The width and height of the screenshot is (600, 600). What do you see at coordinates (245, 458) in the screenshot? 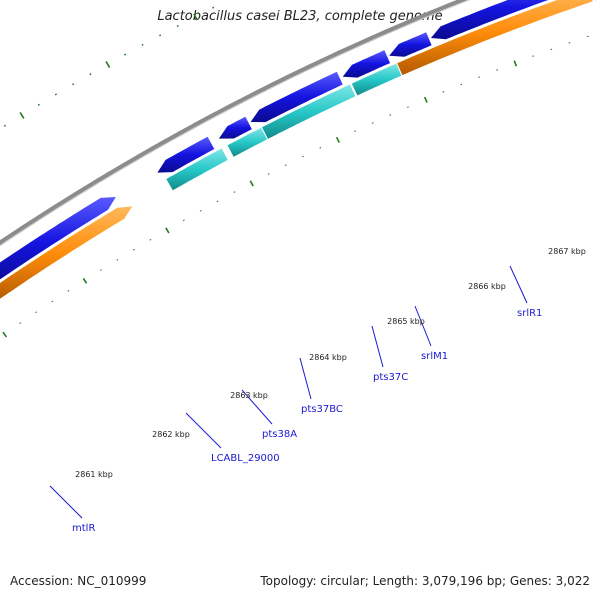
I see `gene-label: LCABL_29000` at bounding box center [245, 458].